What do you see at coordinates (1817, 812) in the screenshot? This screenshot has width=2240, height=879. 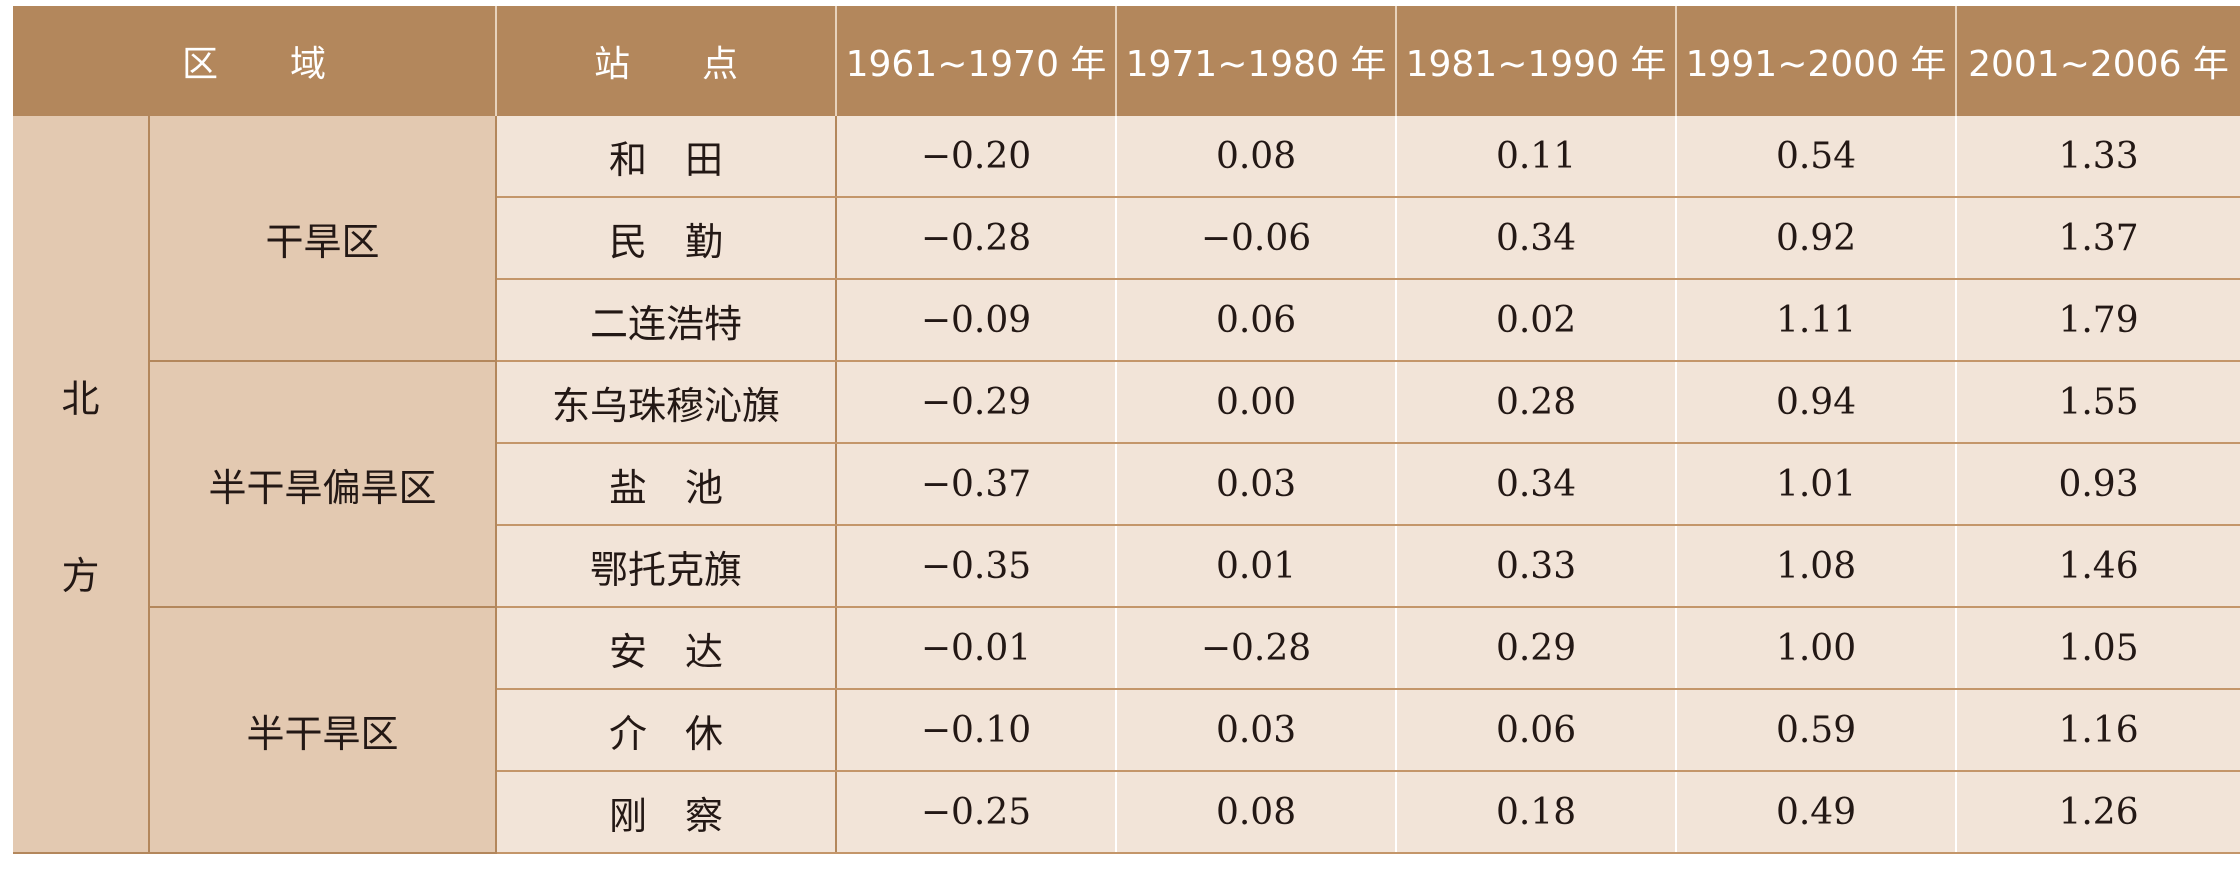 I see `value-cell: 0.49` at bounding box center [1817, 812].